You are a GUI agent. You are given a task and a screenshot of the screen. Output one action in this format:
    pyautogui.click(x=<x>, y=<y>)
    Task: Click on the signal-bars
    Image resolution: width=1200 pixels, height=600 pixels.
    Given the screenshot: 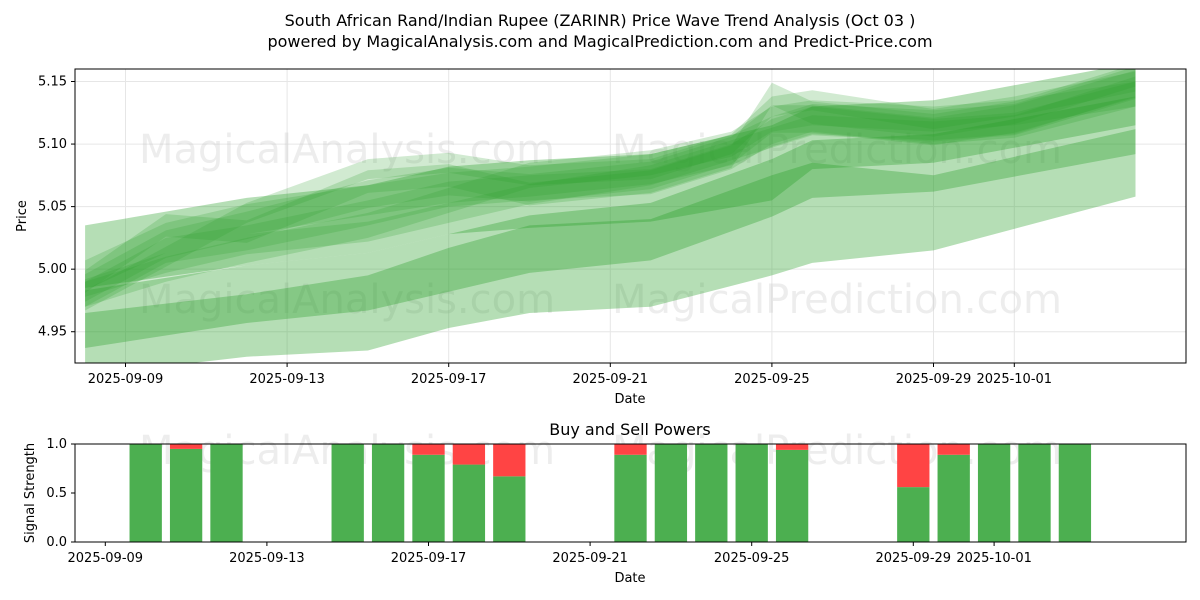 What is the action you would take?
    pyautogui.click(x=610, y=493)
    